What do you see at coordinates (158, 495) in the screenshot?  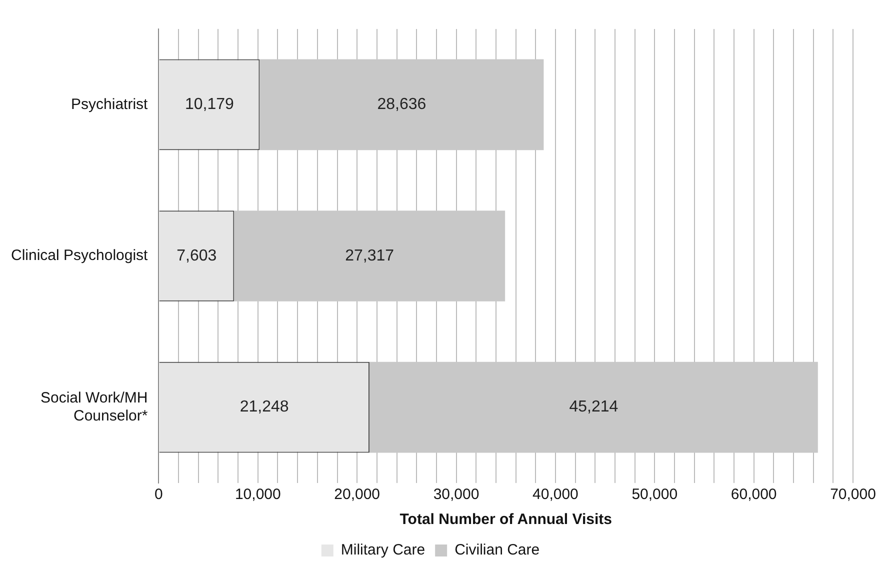 I see `x-tick-label: 0` at bounding box center [158, 495].